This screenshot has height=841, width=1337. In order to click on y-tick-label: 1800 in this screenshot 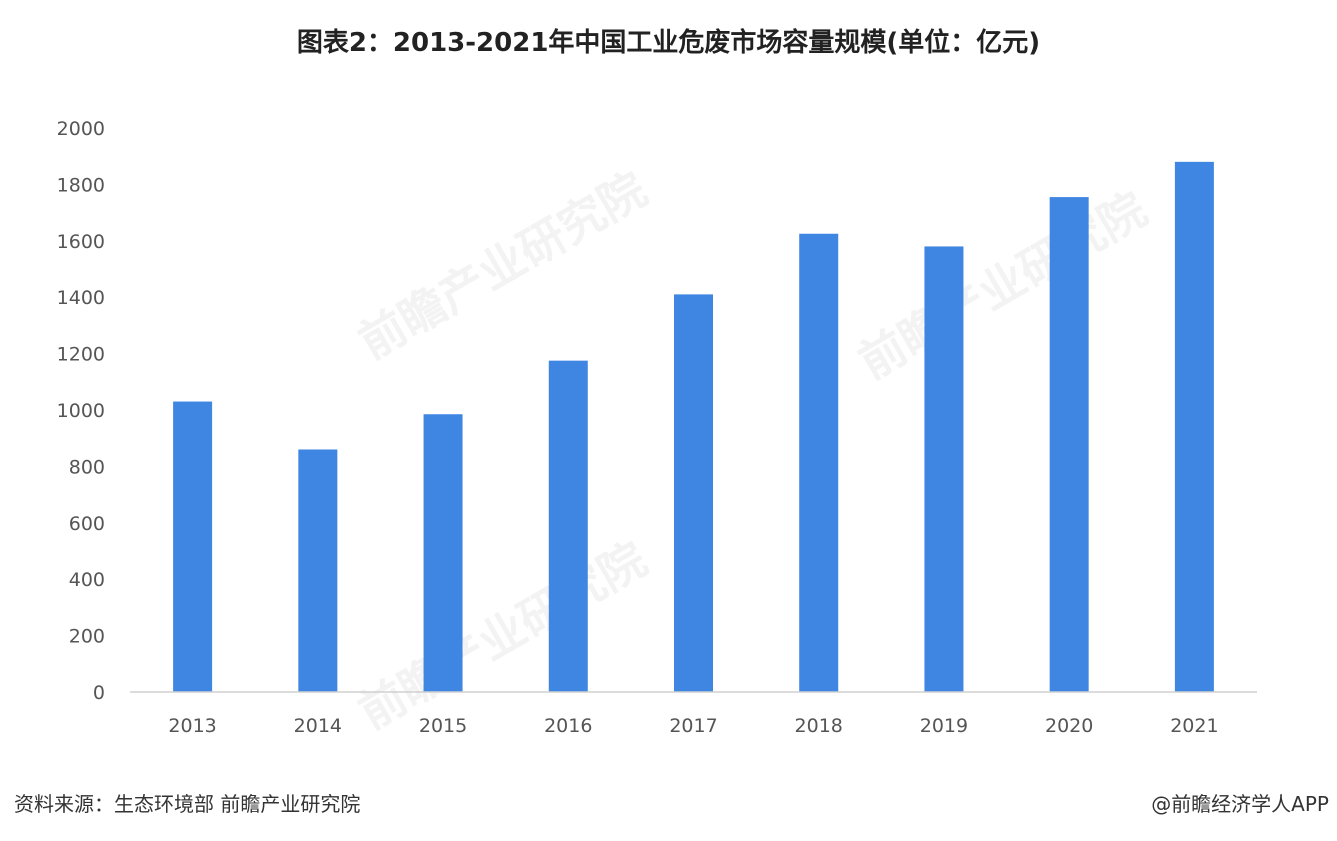, I will do `click(81, 185)`.